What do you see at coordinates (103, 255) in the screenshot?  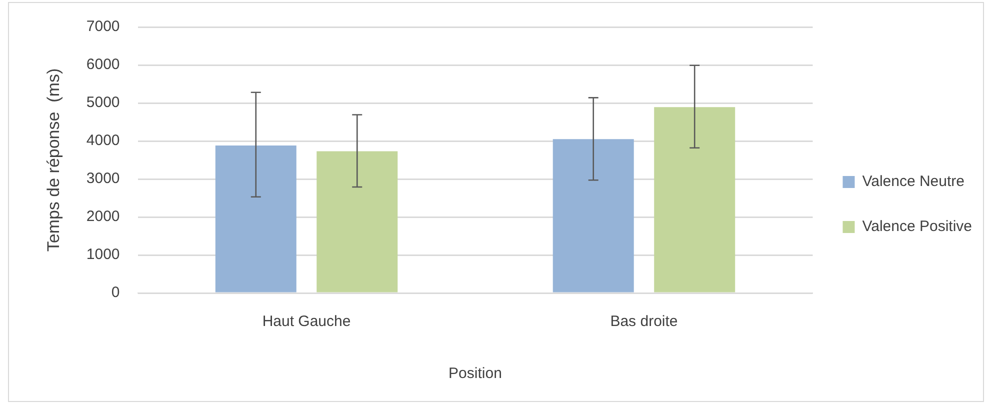 I see `y-tick-label: 1000` at bounding box center [103, 255].